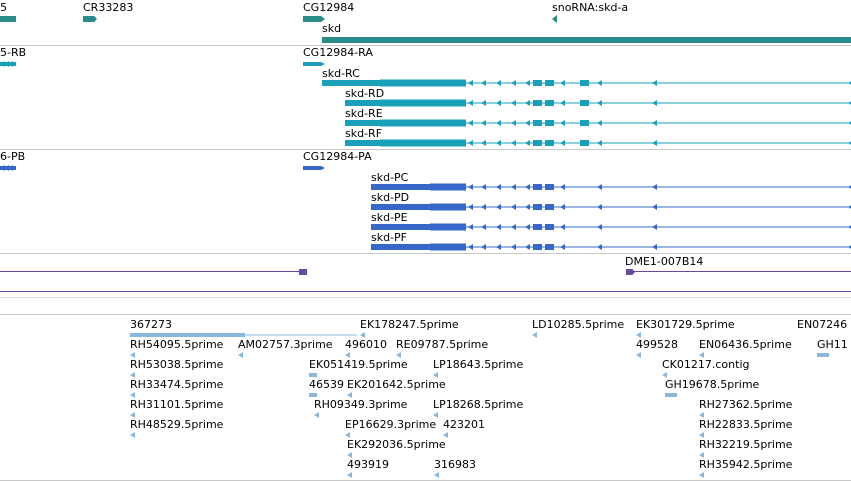 The image size is (851, 481). Describe the element at coordinates (177, 424) in the screenshot. I see `est-label: RH48529.5prime` at that location.